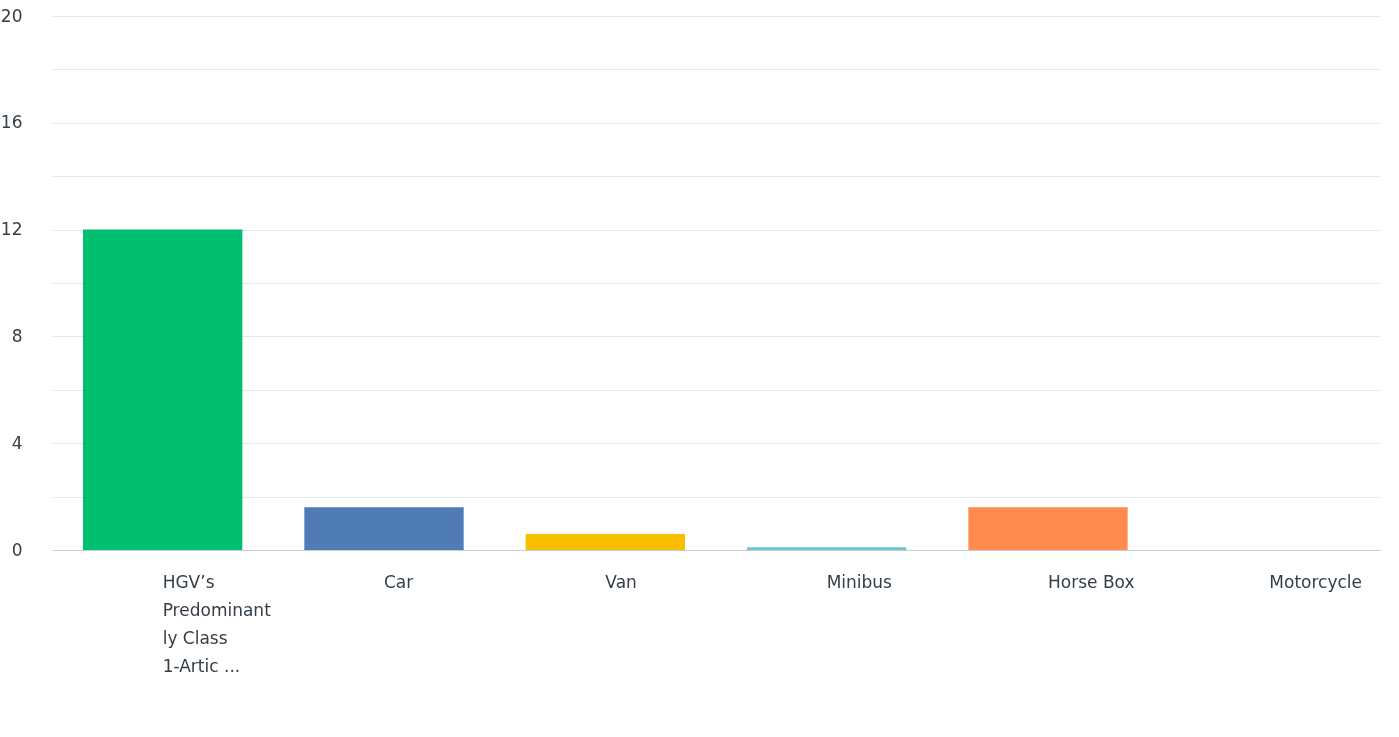 This screenshot has height=737, width=1399. I want to click on y-tick-label: 12, so click(11, 229).